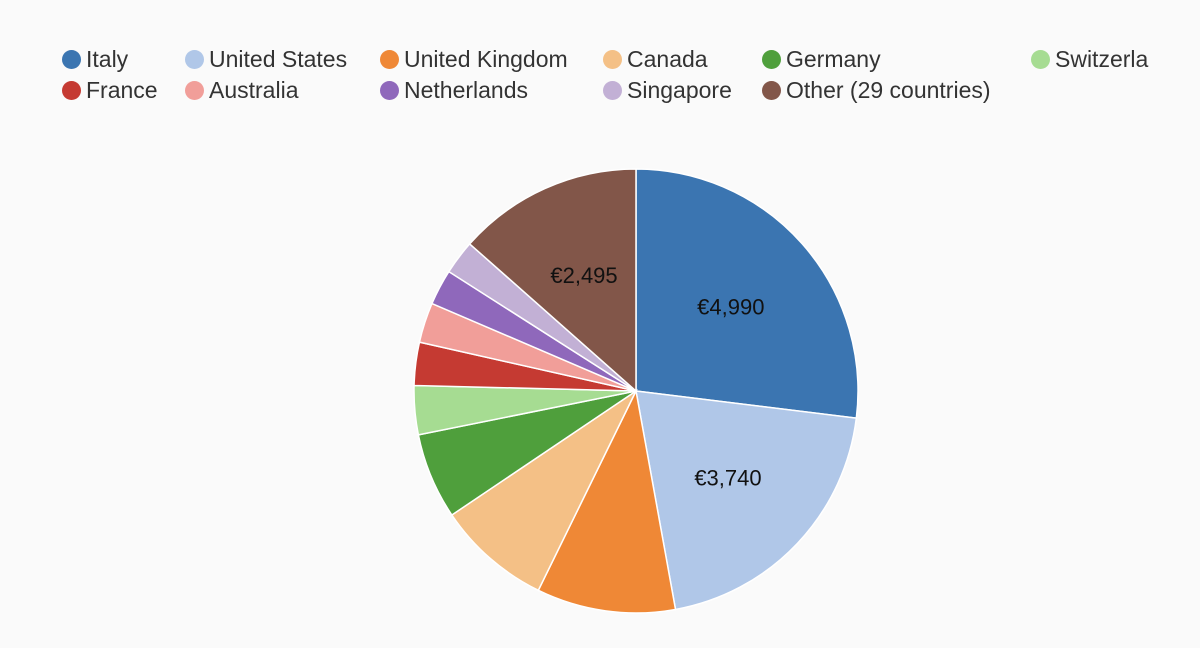 This screenshot has height=648, width=1200. Describe the element at coordinates (71, 59) in the screenshot. I see `legend-swatch-italy` at that location.